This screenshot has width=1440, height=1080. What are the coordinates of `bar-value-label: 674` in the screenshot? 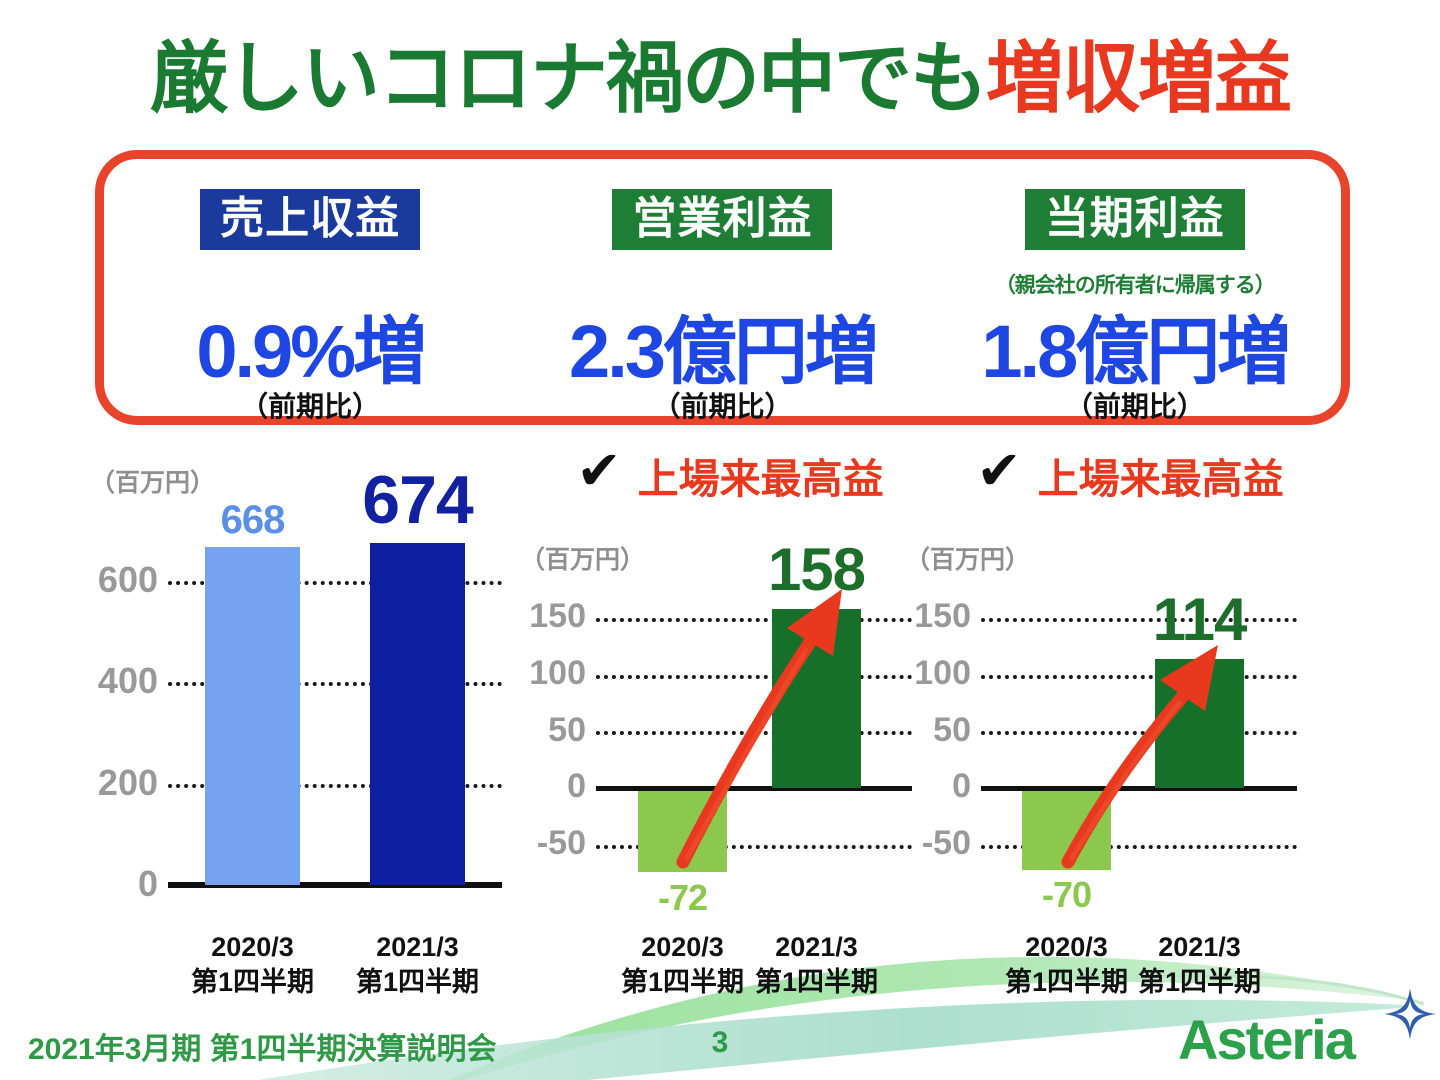 It's located at (417, 500).